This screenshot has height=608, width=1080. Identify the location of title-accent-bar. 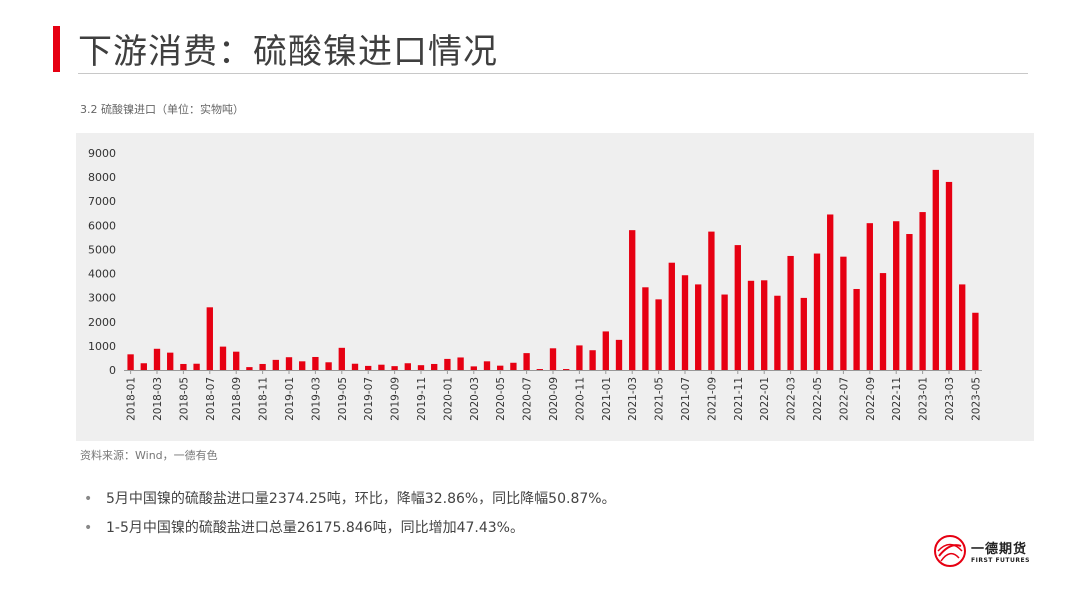
(56, 49).